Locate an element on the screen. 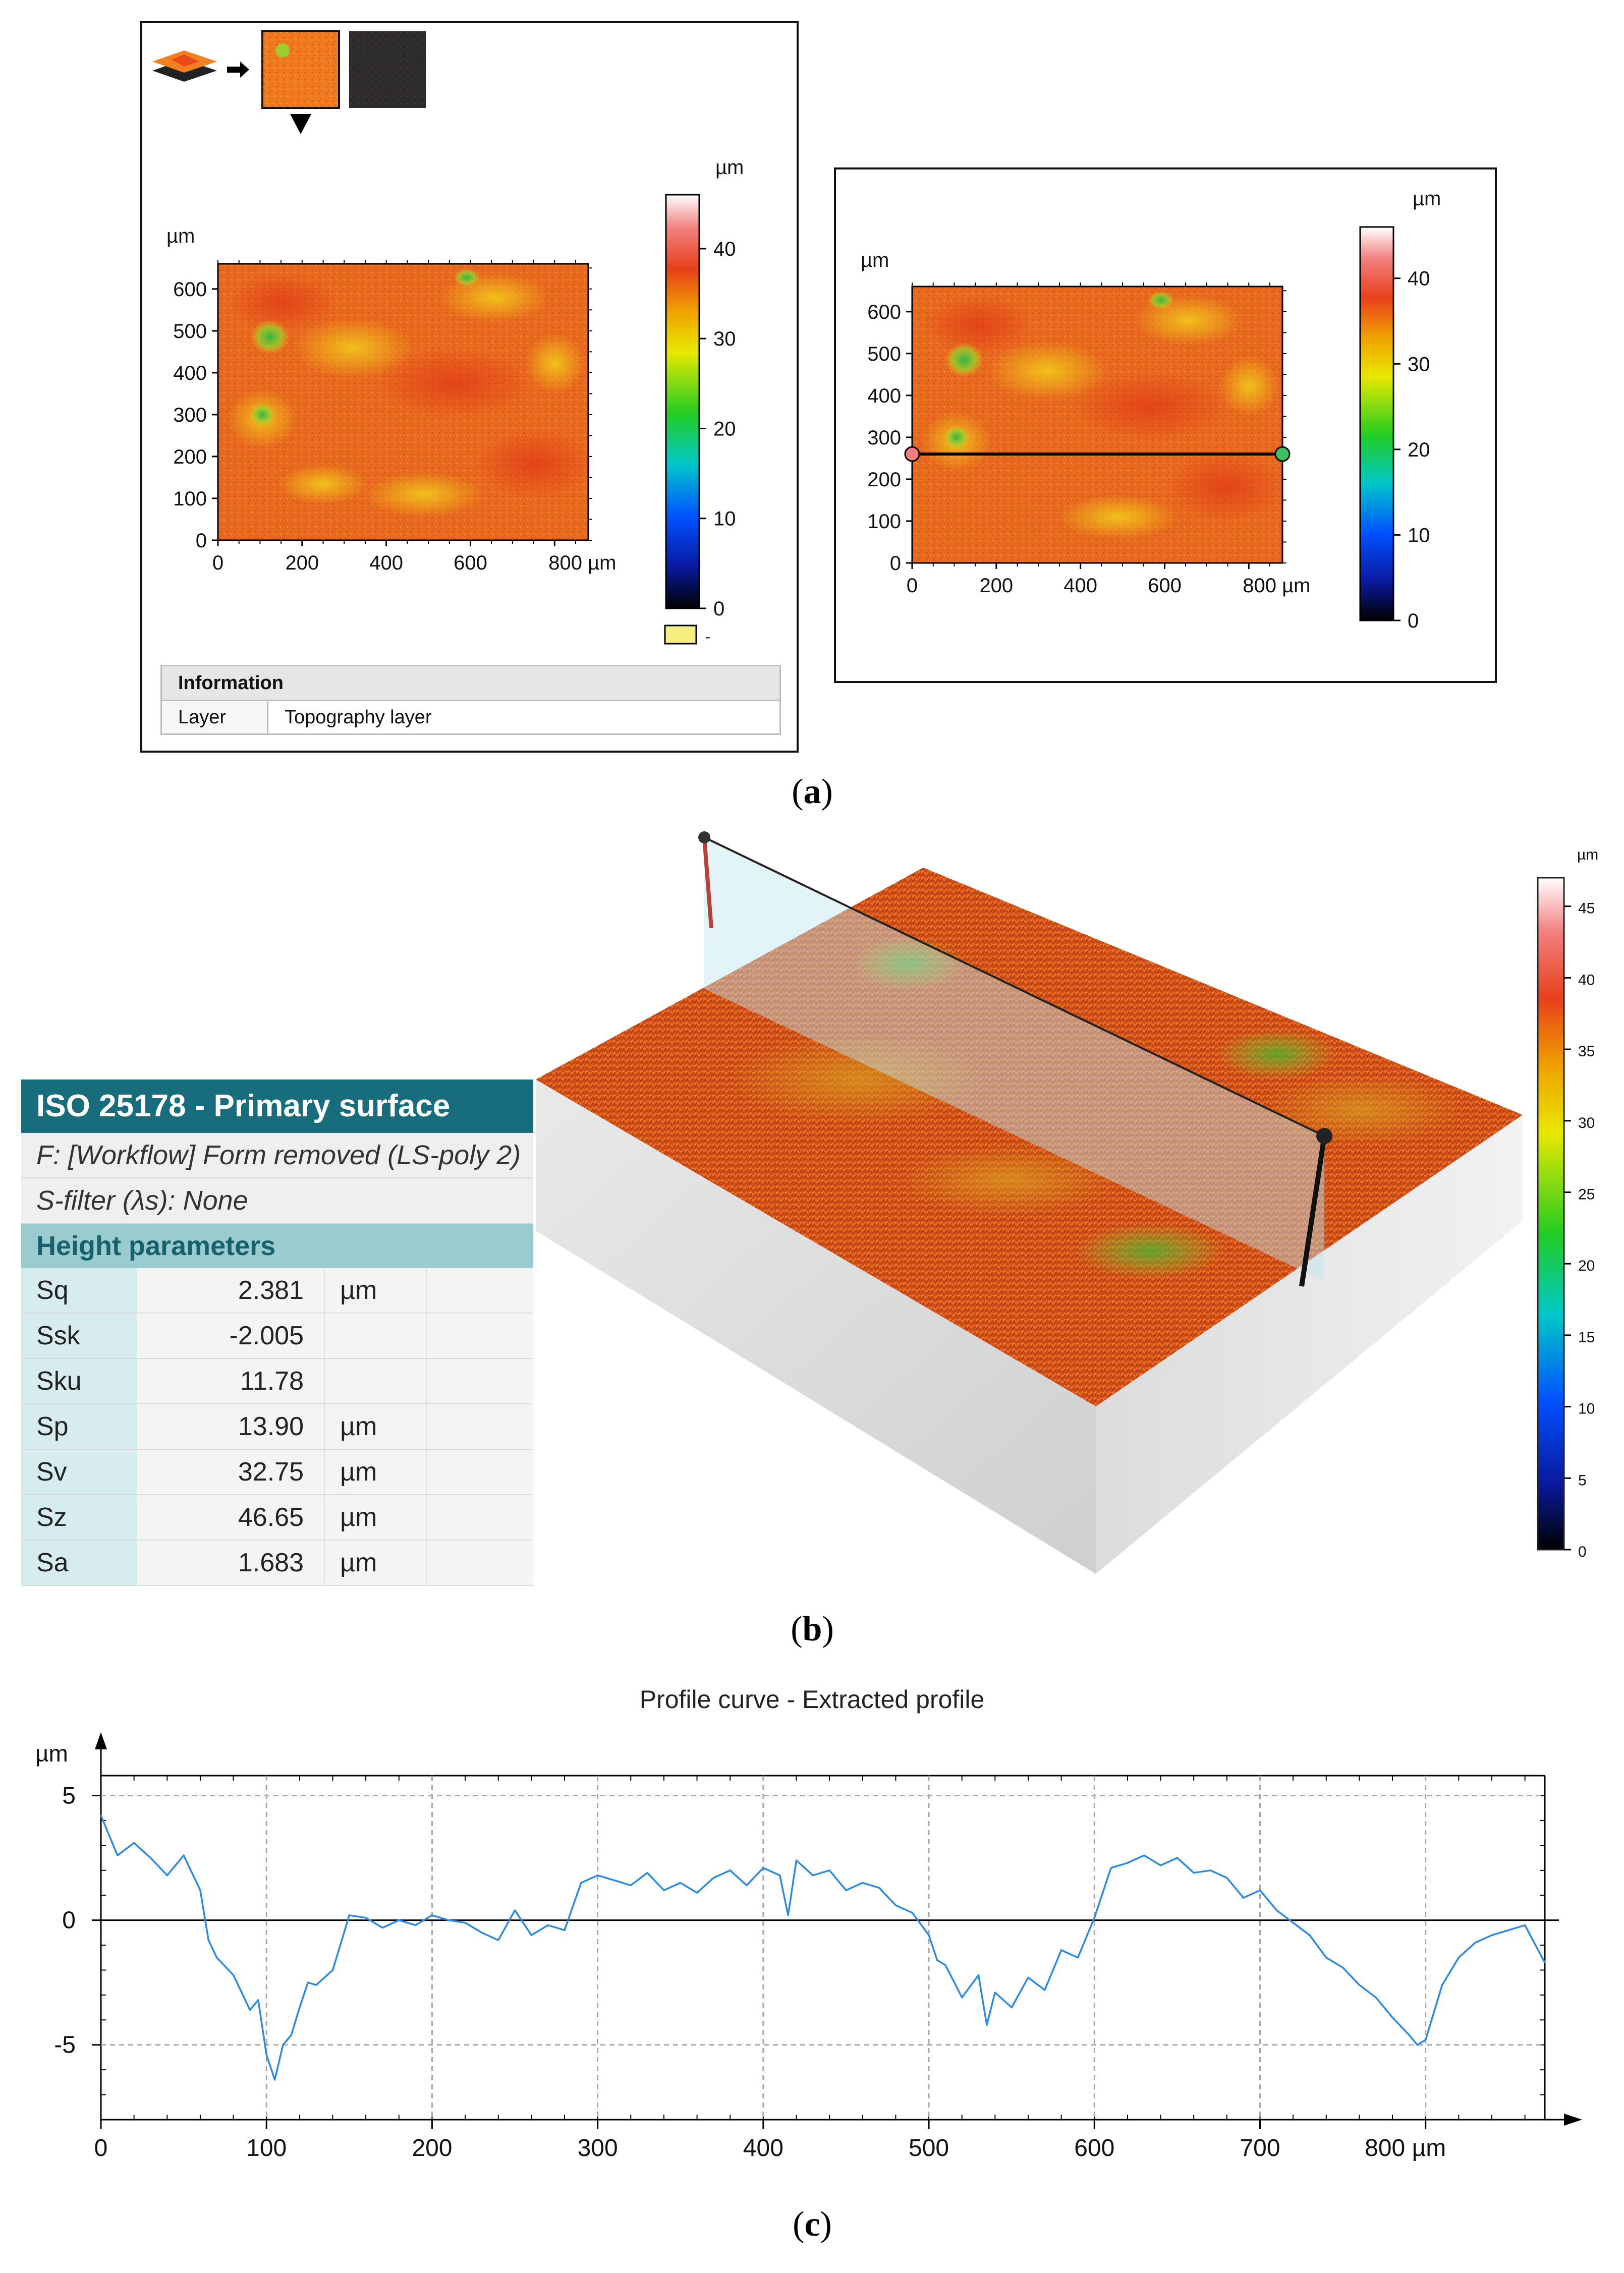 This screenshot has height=2273, width=1624. parameter-value: 13.90 is located at coordinates (230, 1427).